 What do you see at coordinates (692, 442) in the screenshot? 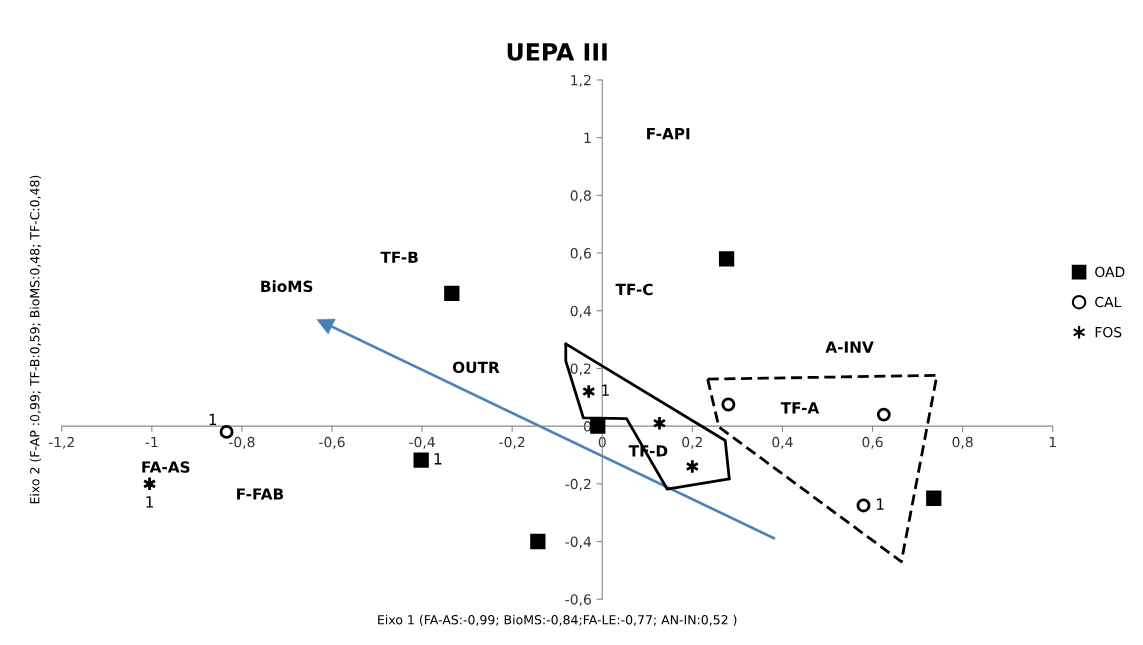
I see `x-tick-label: 0,2` at bounding box center [692, 442].